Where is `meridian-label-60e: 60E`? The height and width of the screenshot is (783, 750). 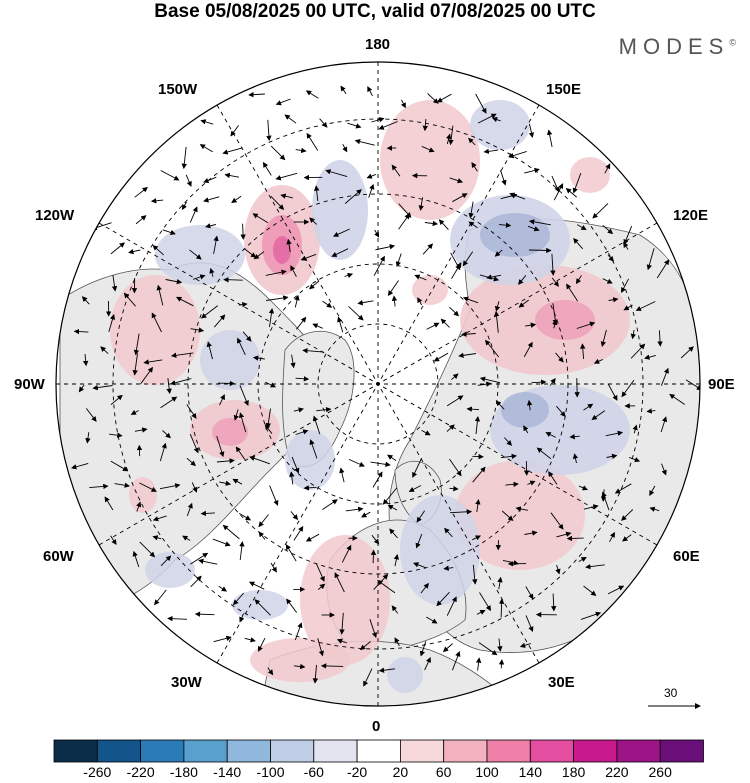
meridian-label-60e: 60E is located at coordinates (686, 556).